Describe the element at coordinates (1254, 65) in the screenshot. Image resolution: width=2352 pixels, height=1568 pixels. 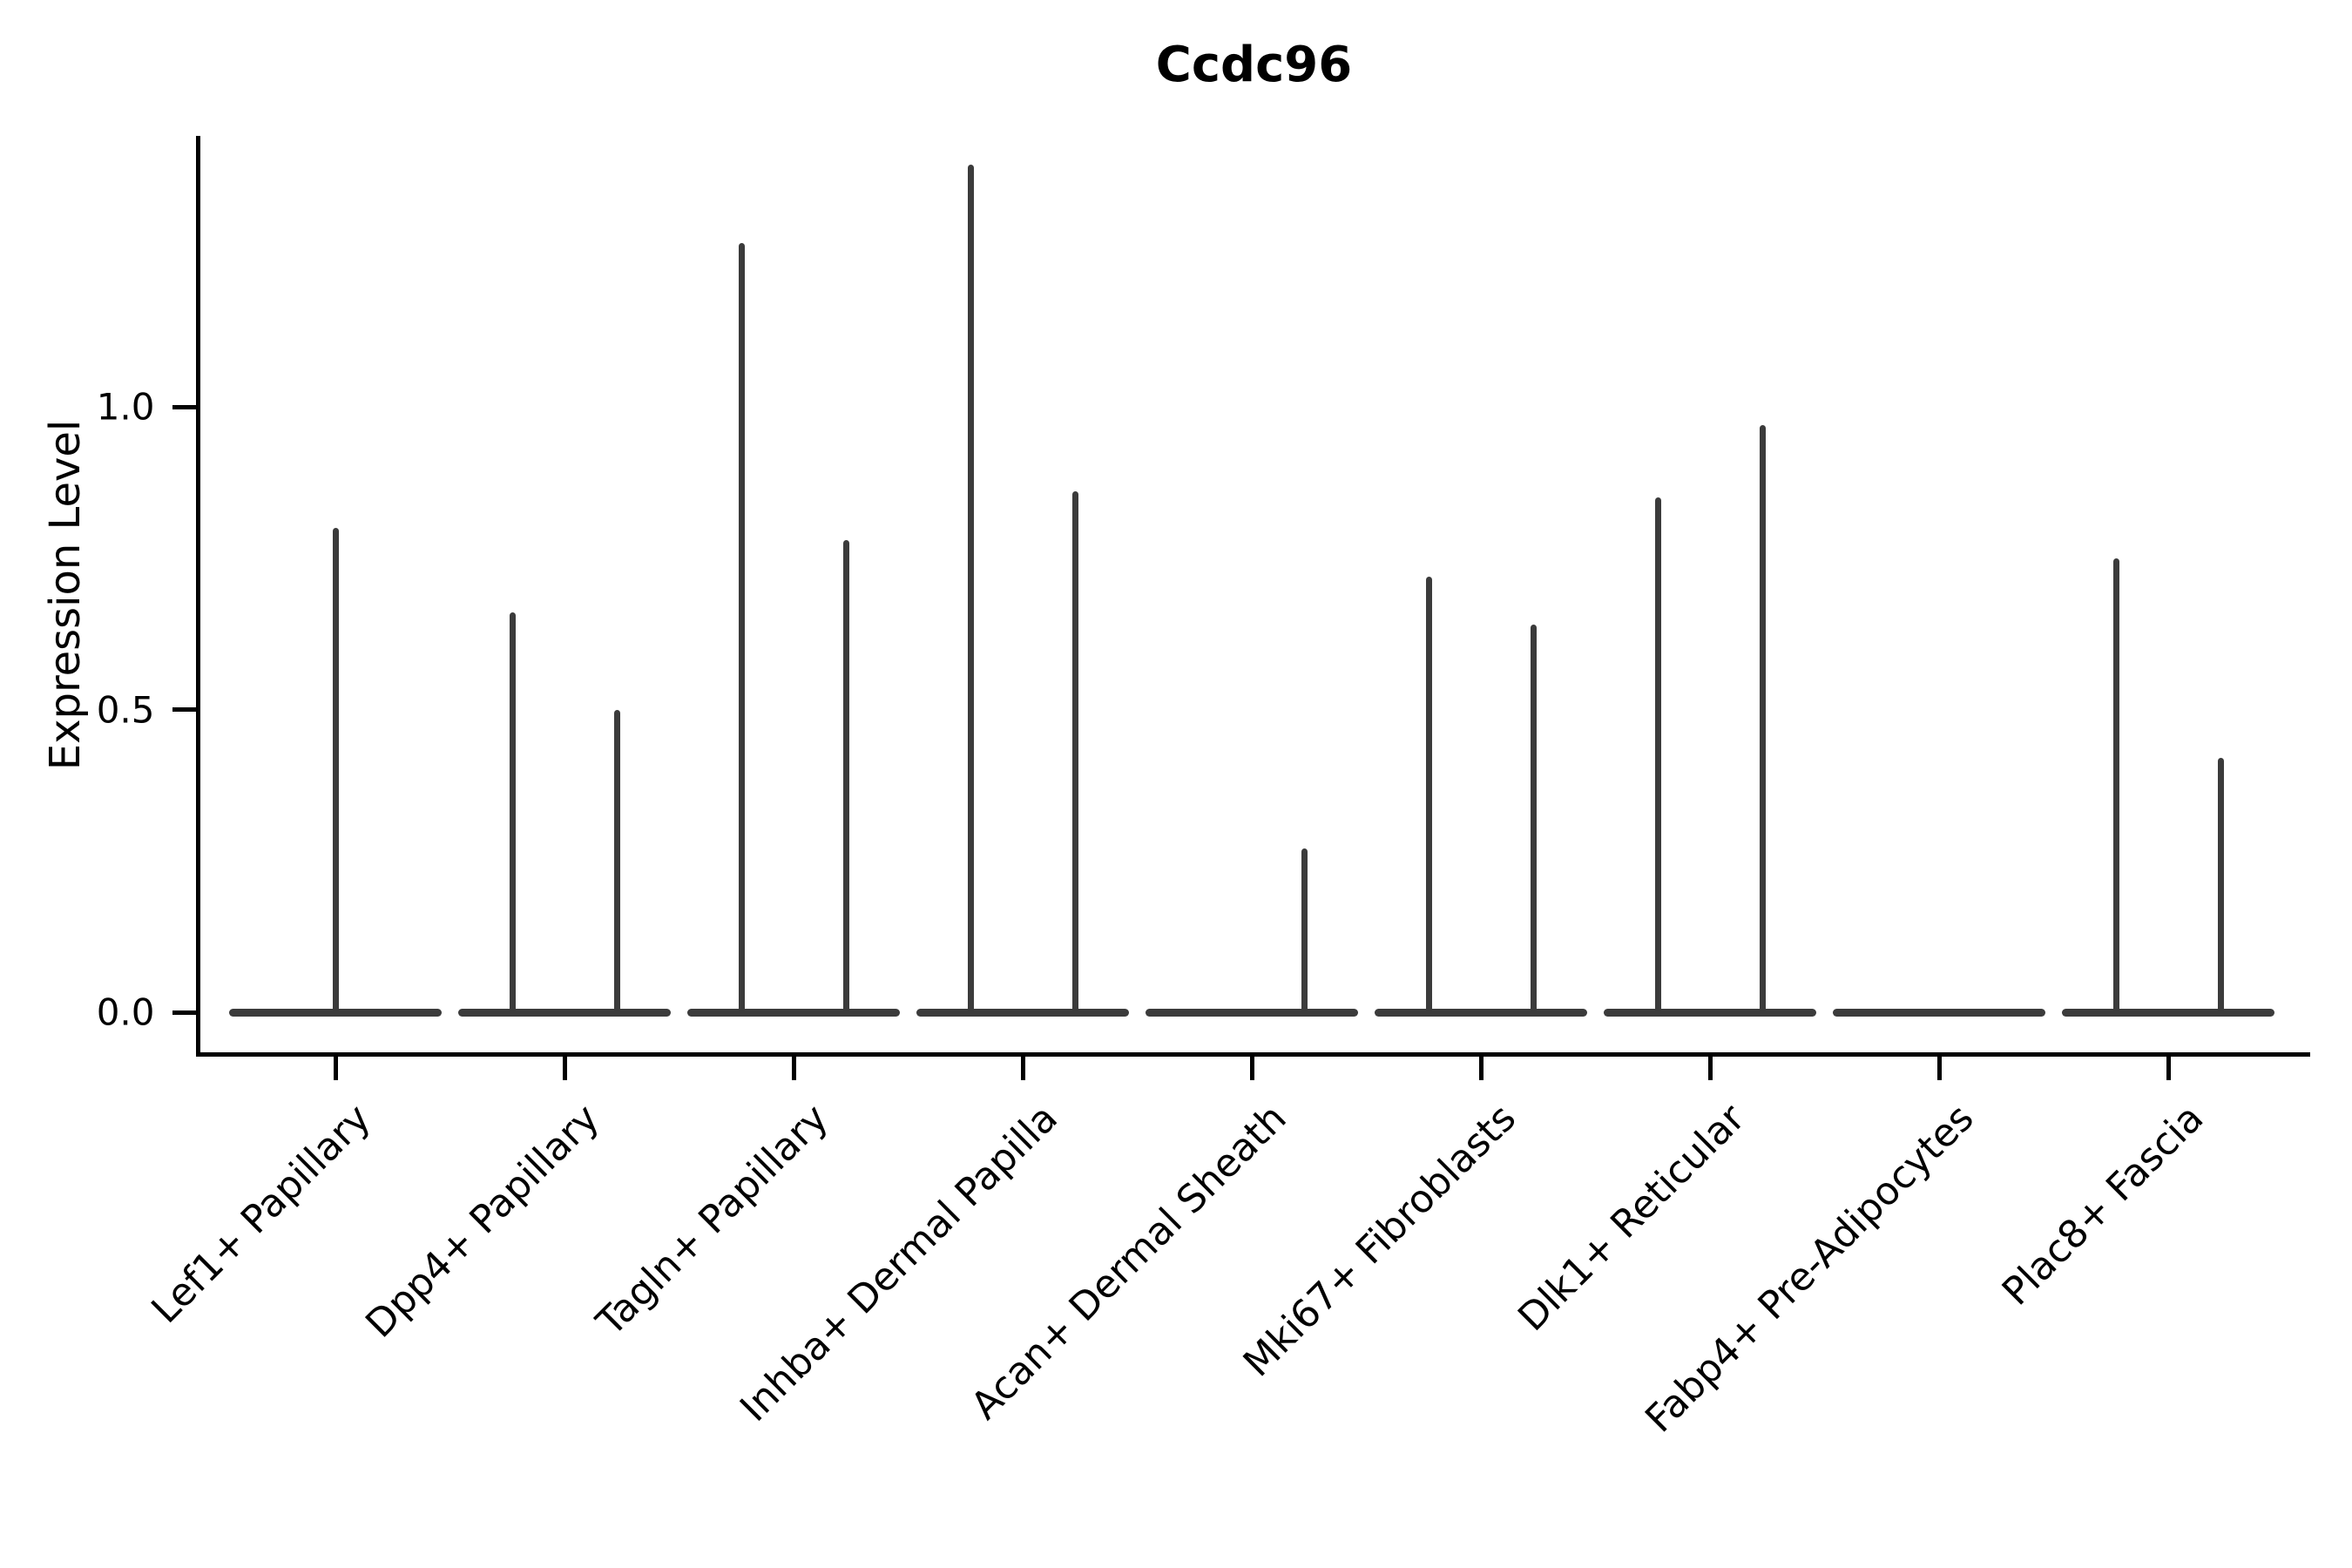
I see `page-title: Ccdc96` at that location.